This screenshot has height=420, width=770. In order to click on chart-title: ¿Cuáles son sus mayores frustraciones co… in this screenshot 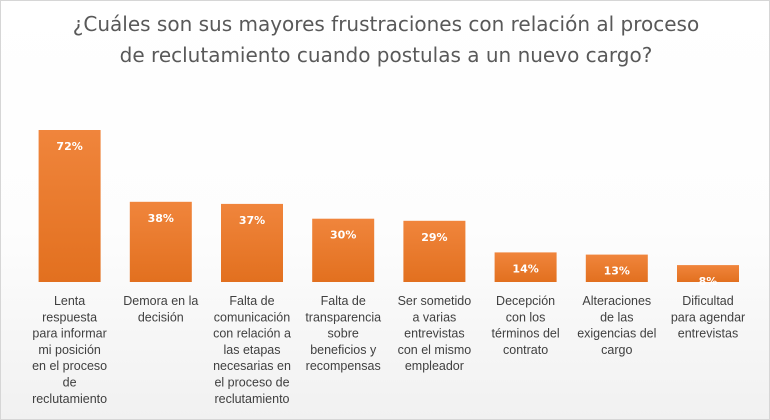, I will do `click(386, 39)`.